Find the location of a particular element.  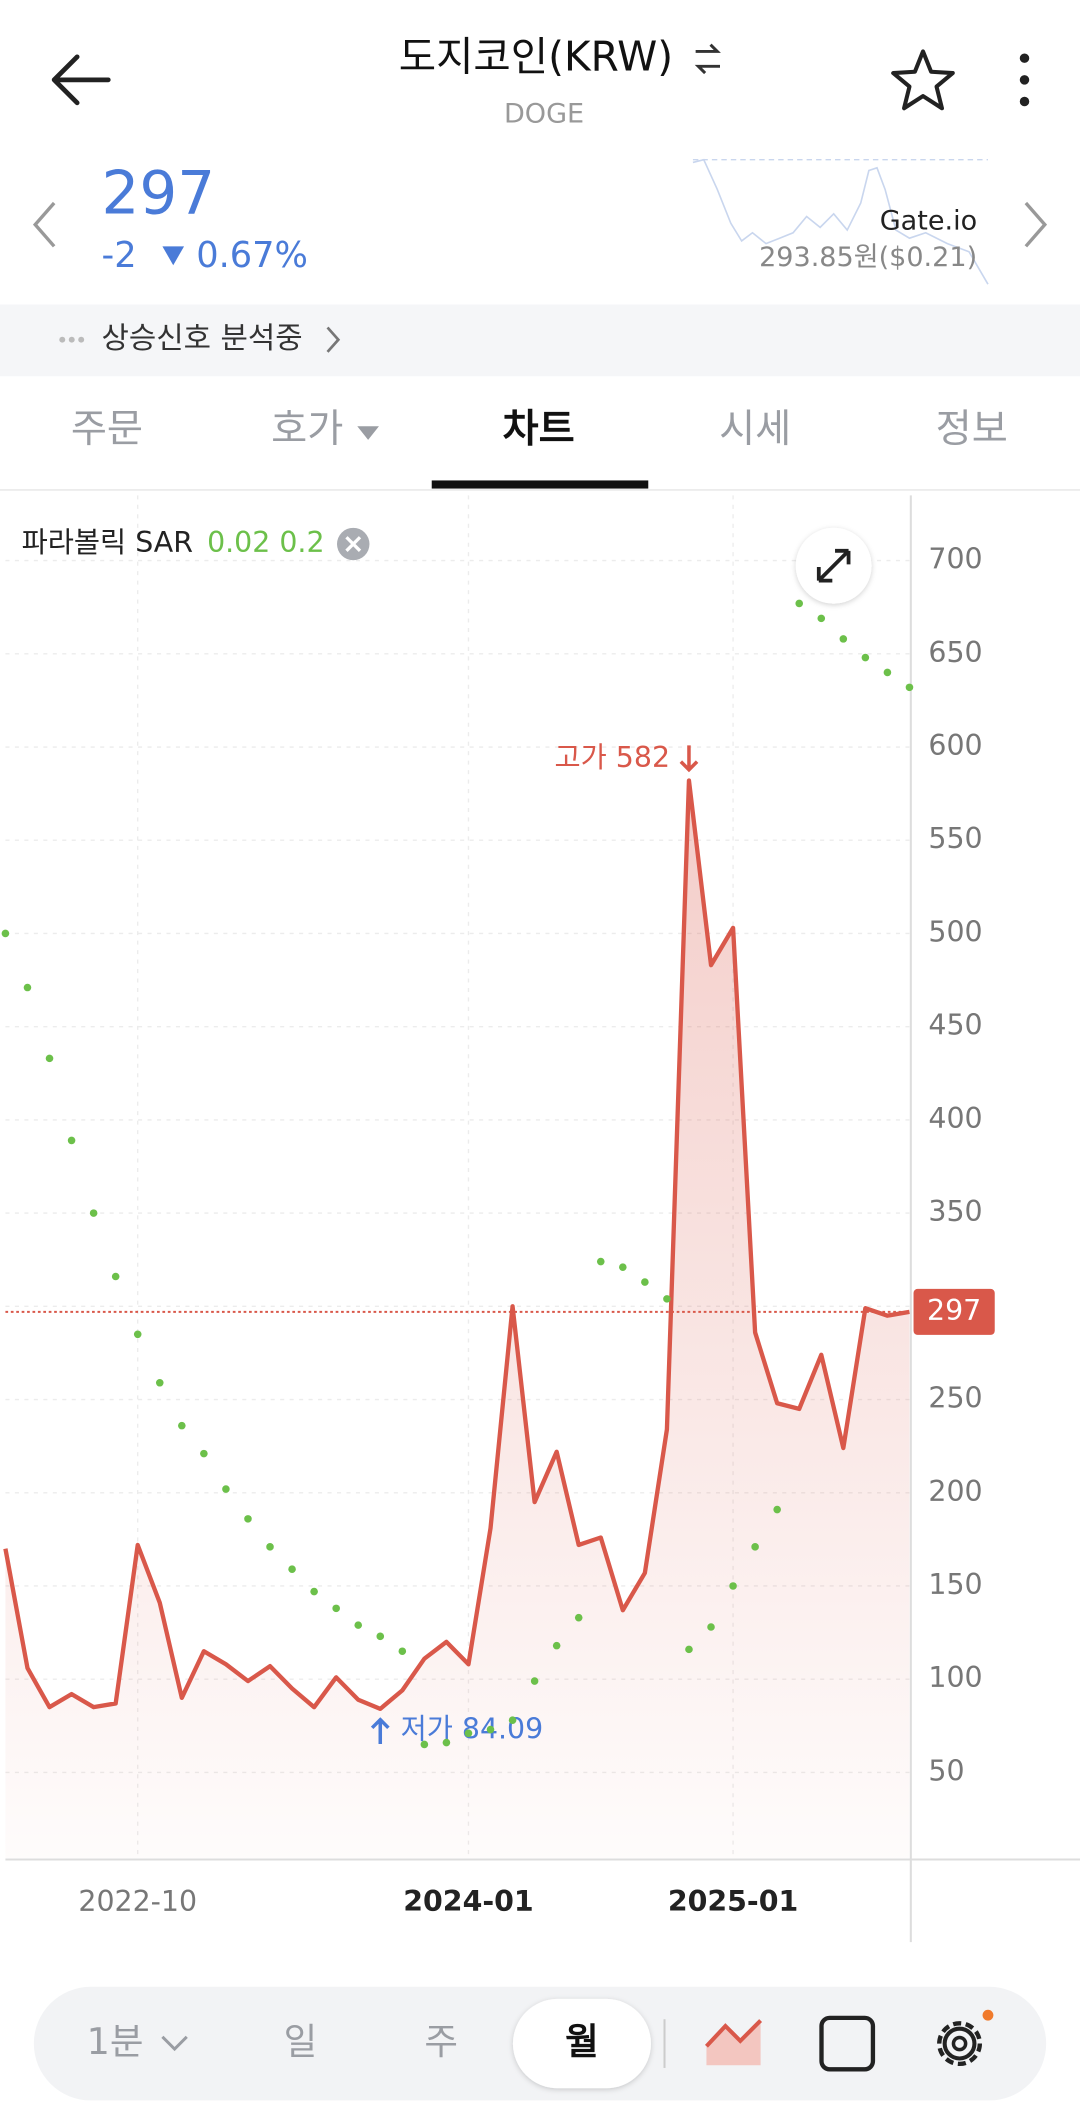

y-tick-label: 350 is located at coordinates (955, 1211).